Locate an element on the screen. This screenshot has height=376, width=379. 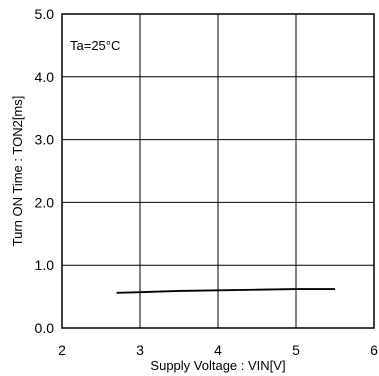
x-tick-labels: 2 3 4 5 6 is located at coordinates (218, 350).